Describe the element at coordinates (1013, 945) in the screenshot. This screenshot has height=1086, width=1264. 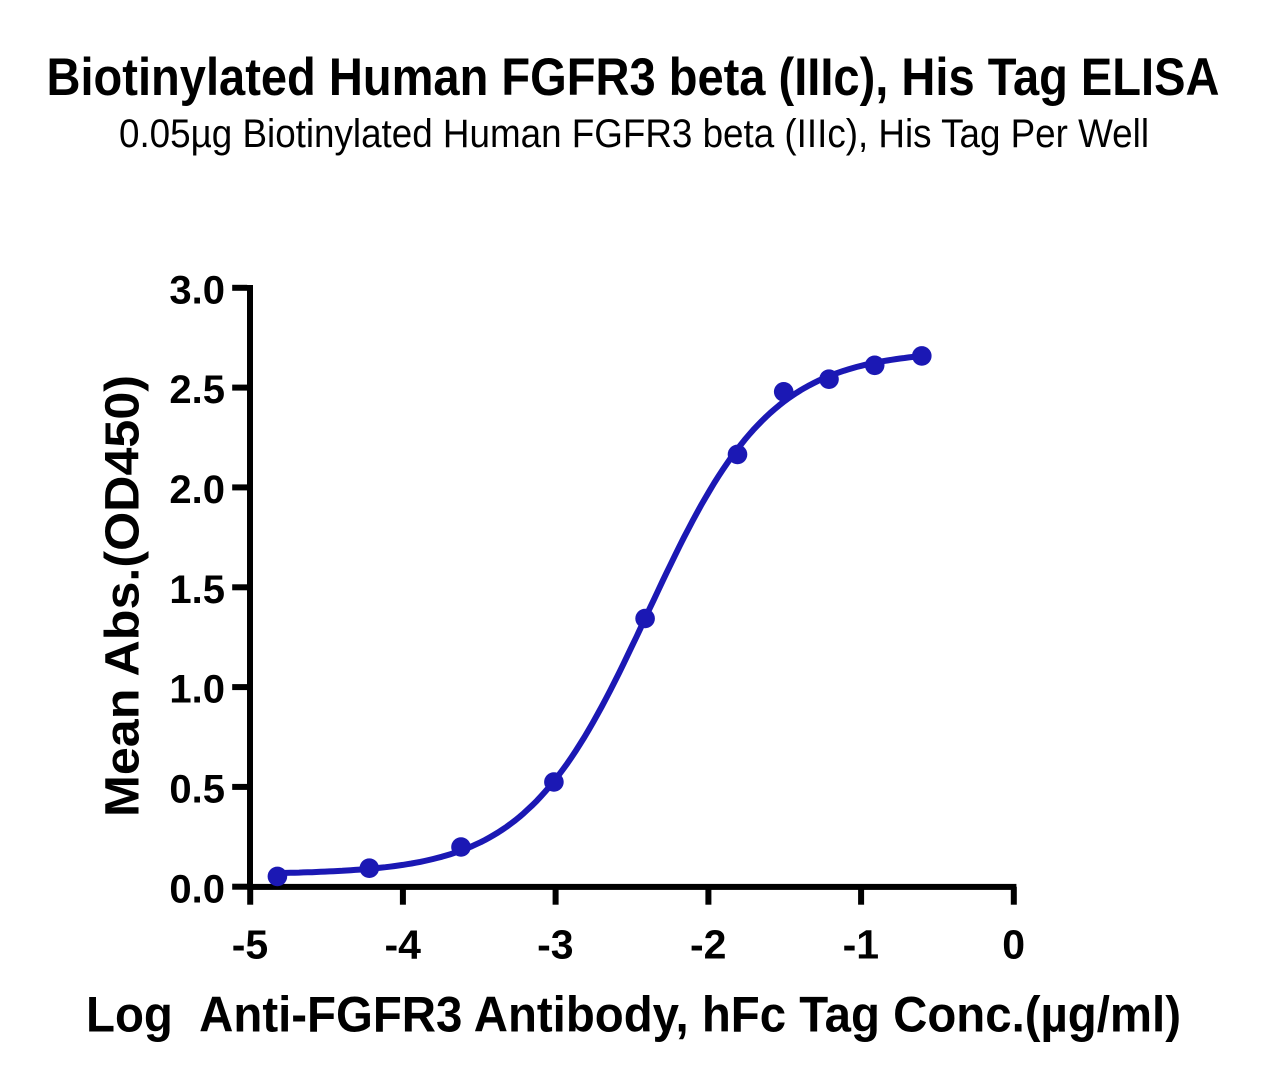
I see `svg-text: 0` at that location.